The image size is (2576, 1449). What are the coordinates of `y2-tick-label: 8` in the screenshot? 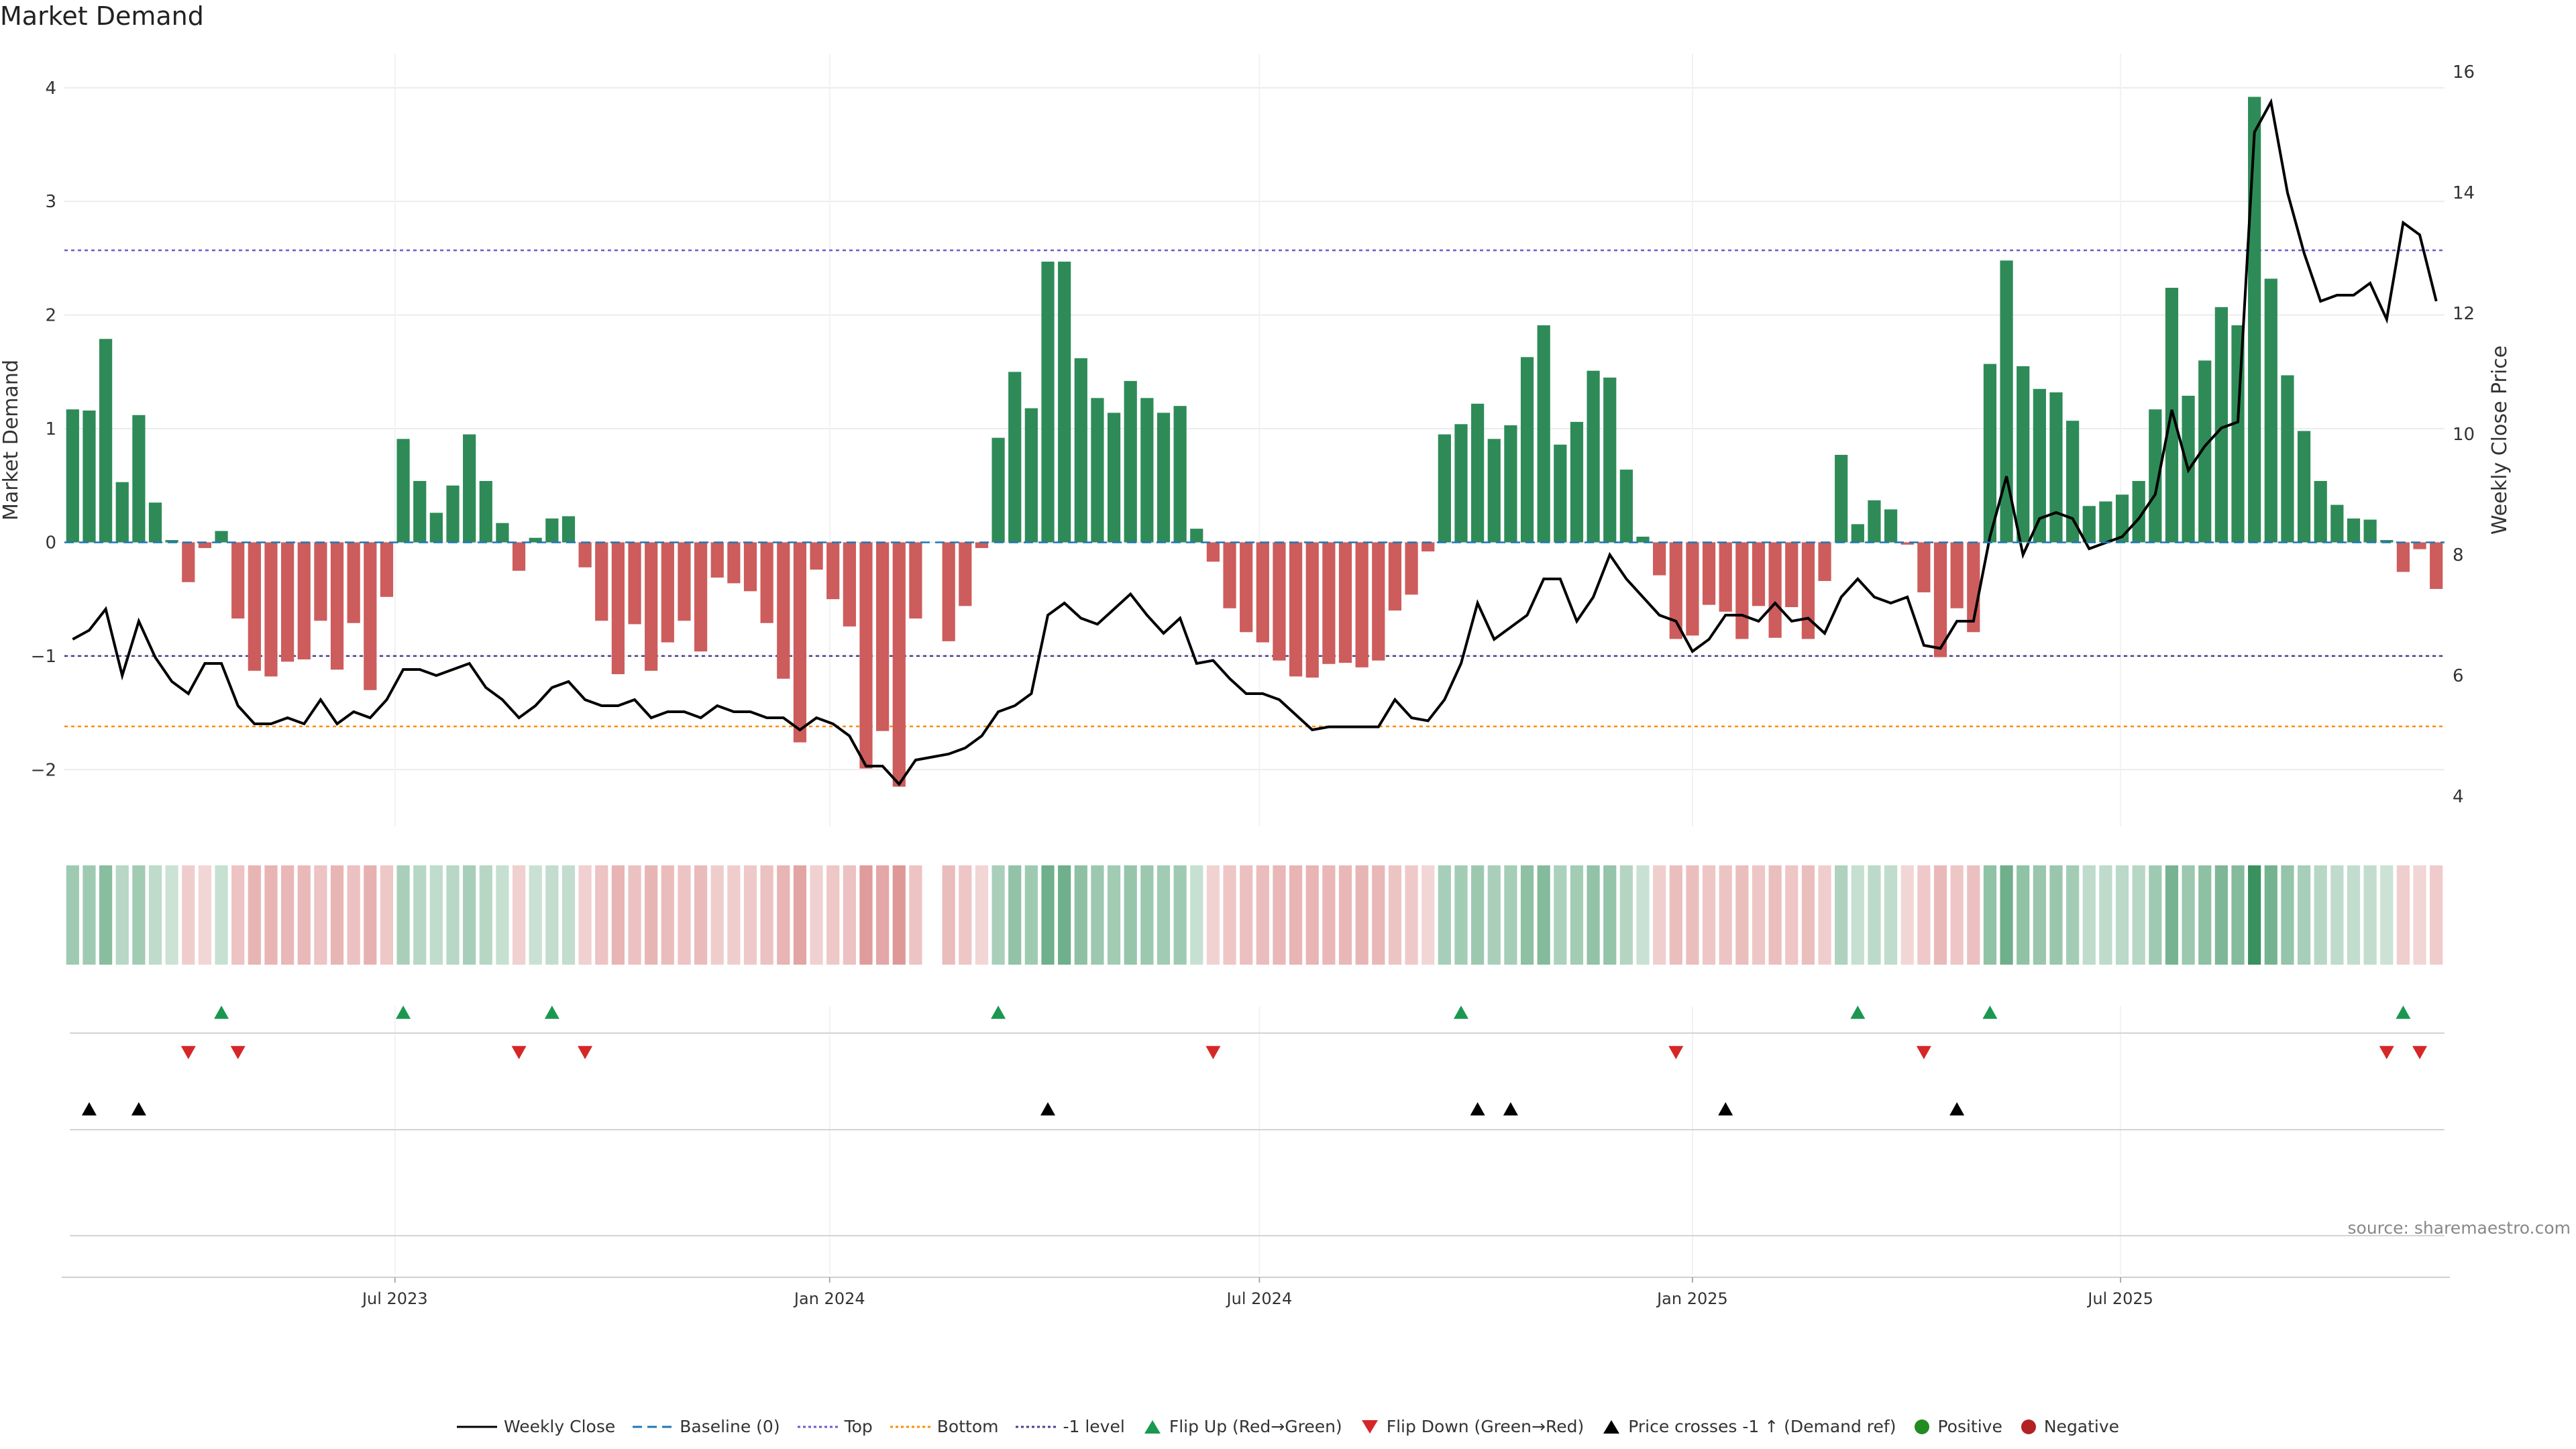 It's located at (2458, 555).